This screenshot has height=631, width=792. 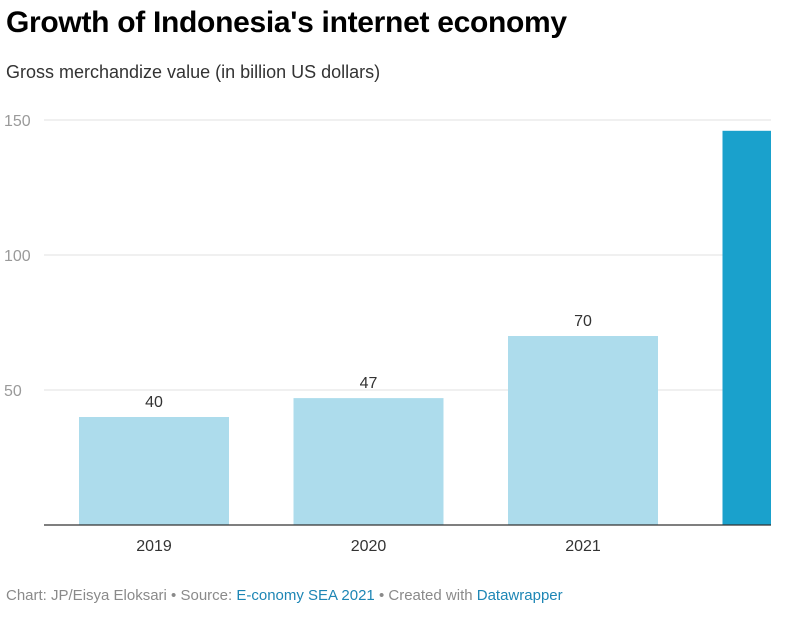 I want to click on y-tick-label-100: 100, so click(x=17, y=256).